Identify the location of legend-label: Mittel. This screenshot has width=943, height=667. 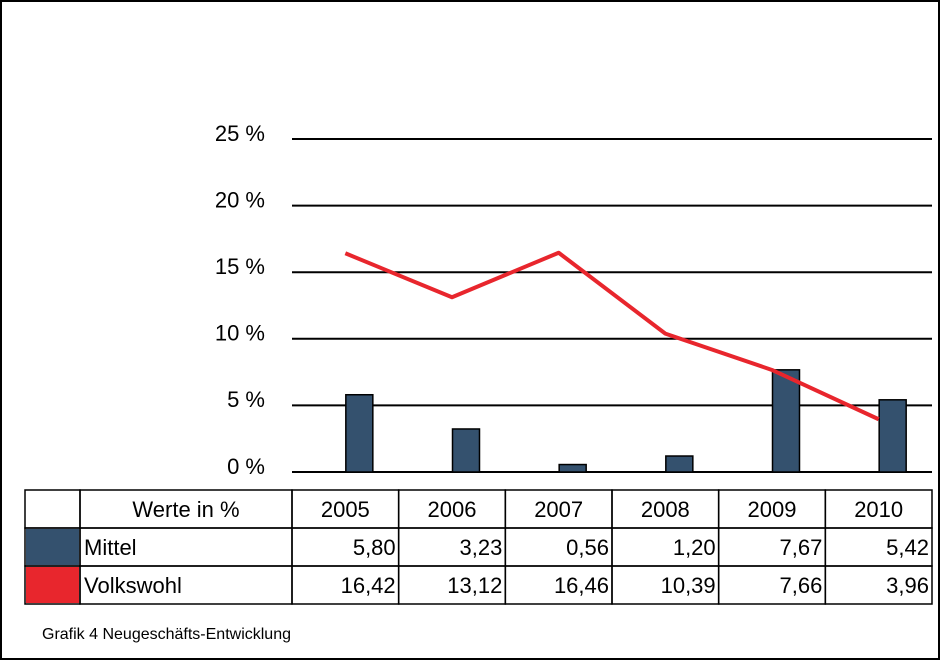
(110, 547).